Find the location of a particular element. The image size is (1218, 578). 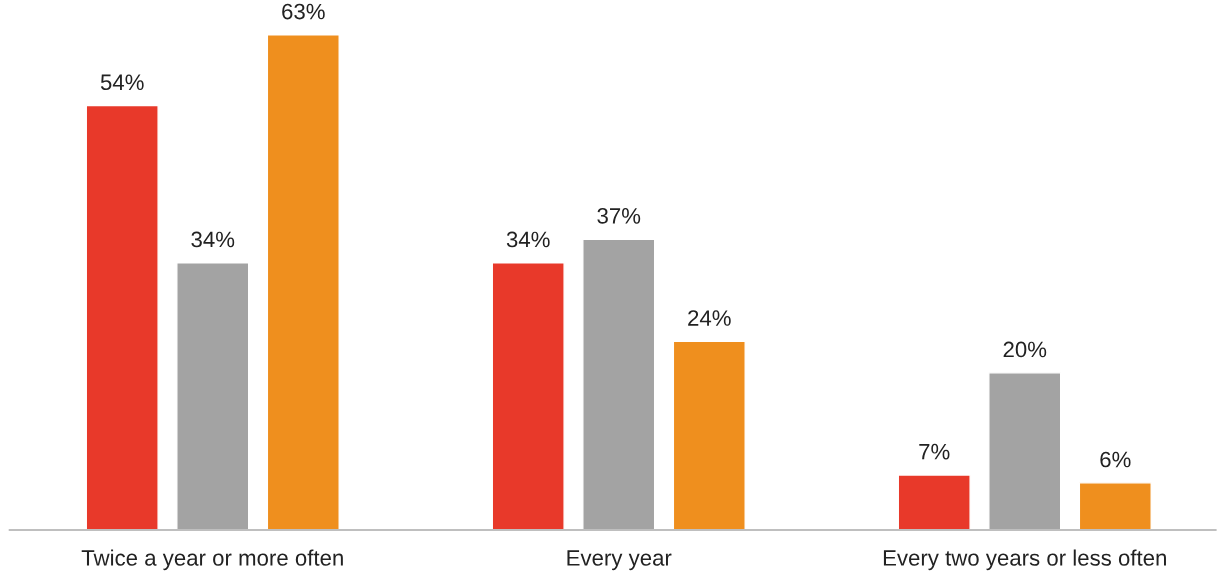

data-label: 20% is located at coordinates (1025, 349).